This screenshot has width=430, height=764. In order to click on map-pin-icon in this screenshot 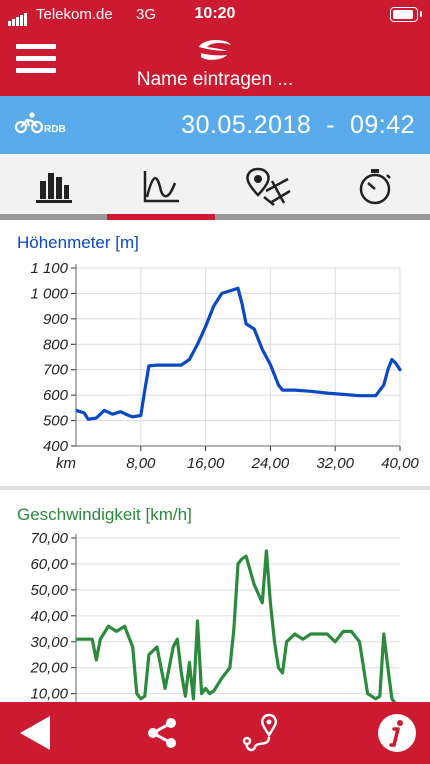, I will do `click(268, 186)`.